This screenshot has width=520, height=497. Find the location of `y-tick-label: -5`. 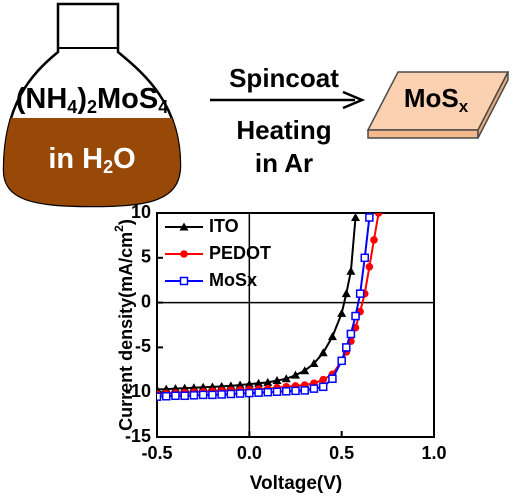

y-tick-label: -5 is located at coordinates (143, 346).